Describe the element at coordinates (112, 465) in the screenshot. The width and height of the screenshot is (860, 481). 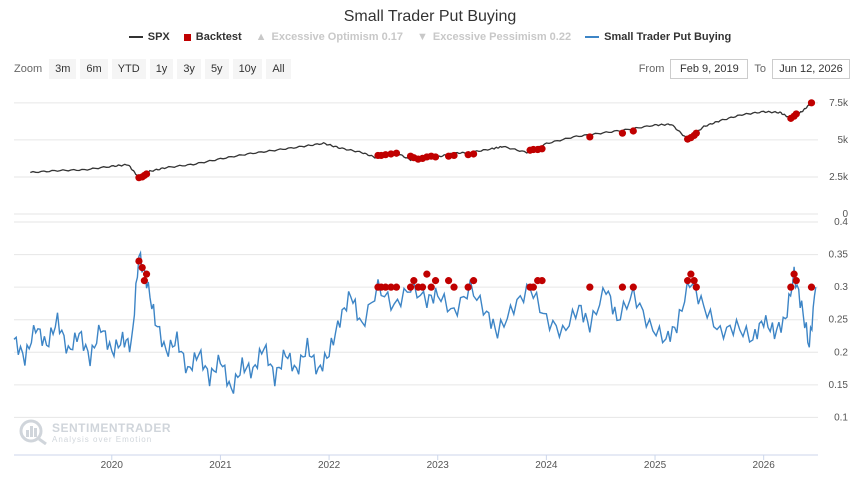
I see `x-tick-label: 2020` at that location.